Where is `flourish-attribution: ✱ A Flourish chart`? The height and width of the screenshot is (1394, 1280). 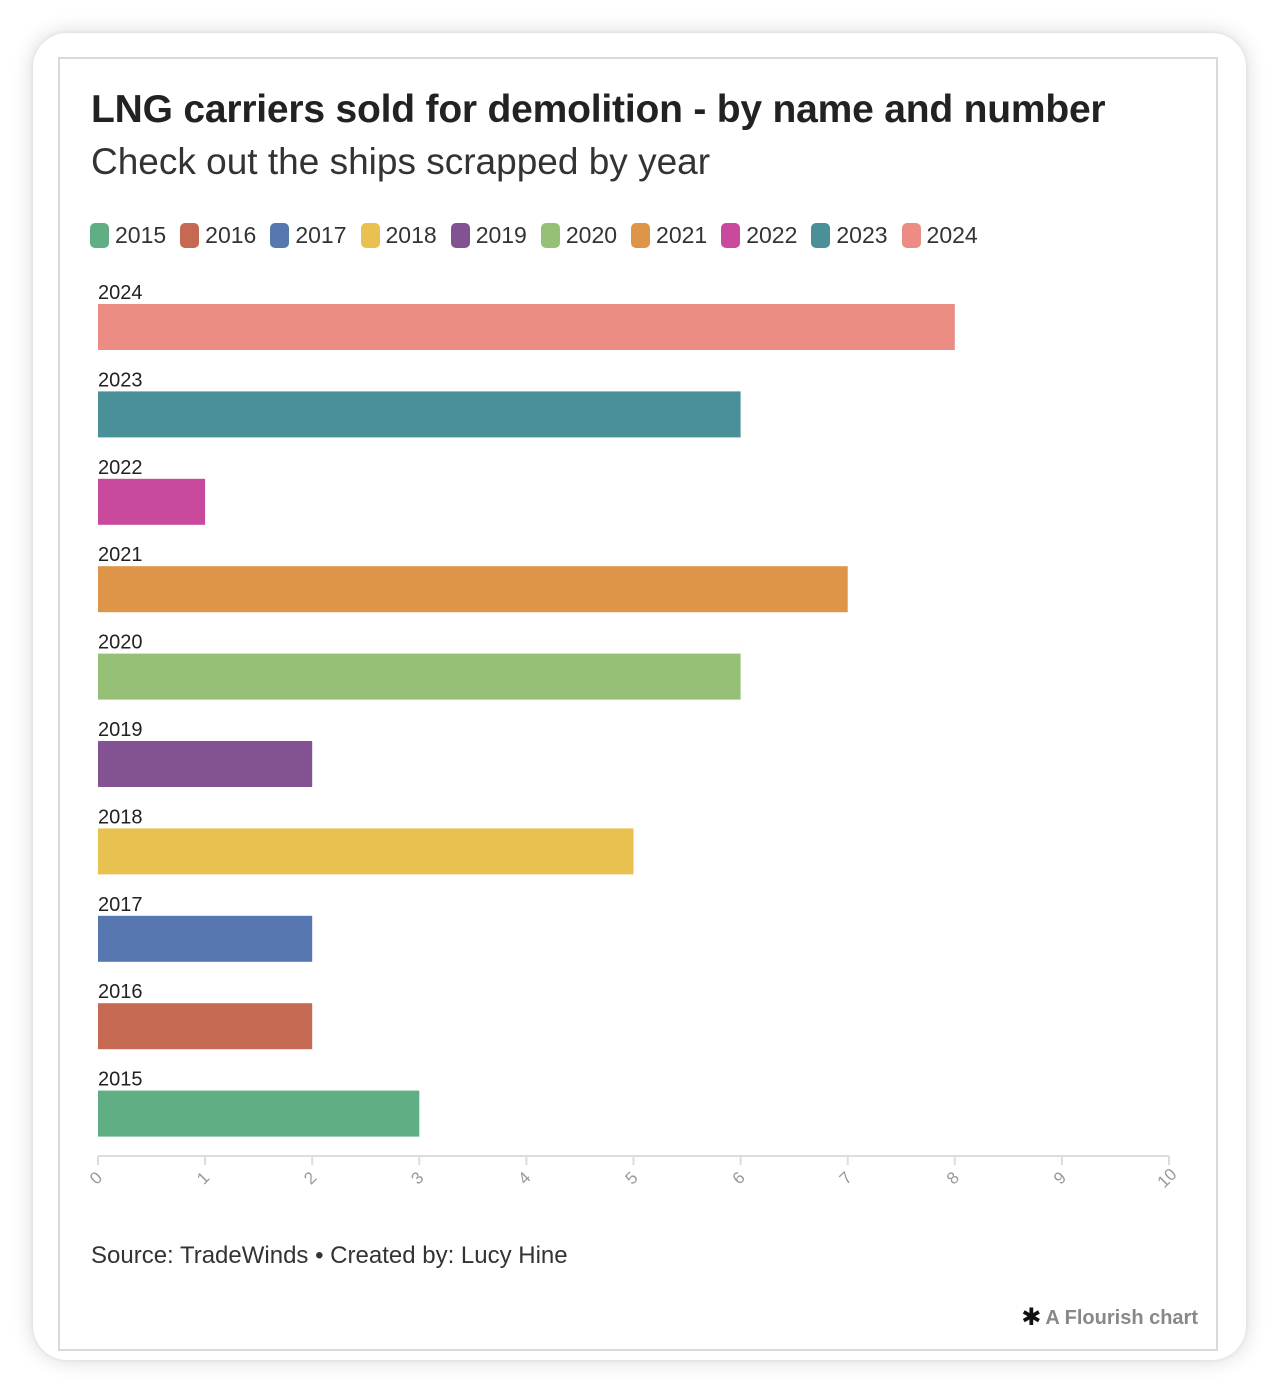
flourish-attribution: ✱ A Flourish chart is located at coordinates (1109, 1318).